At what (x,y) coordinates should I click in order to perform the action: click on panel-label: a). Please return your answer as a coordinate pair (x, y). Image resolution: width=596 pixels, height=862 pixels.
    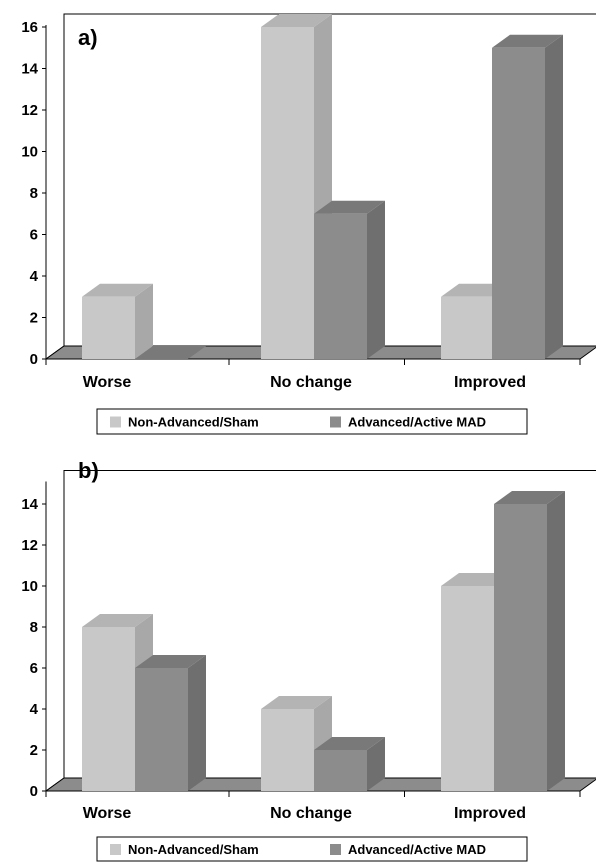
    Looking at the image, I should click on (88, 37).